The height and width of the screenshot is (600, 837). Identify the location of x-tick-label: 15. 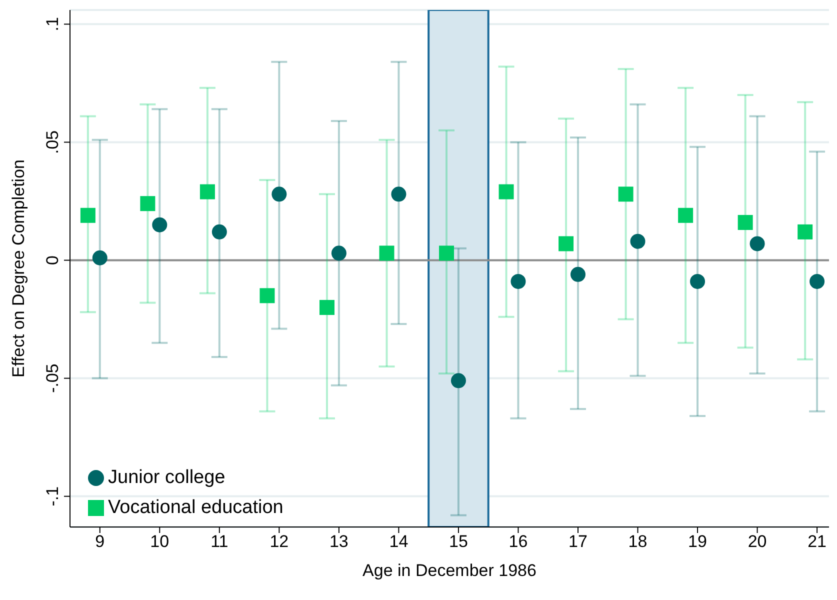
(458, 542).